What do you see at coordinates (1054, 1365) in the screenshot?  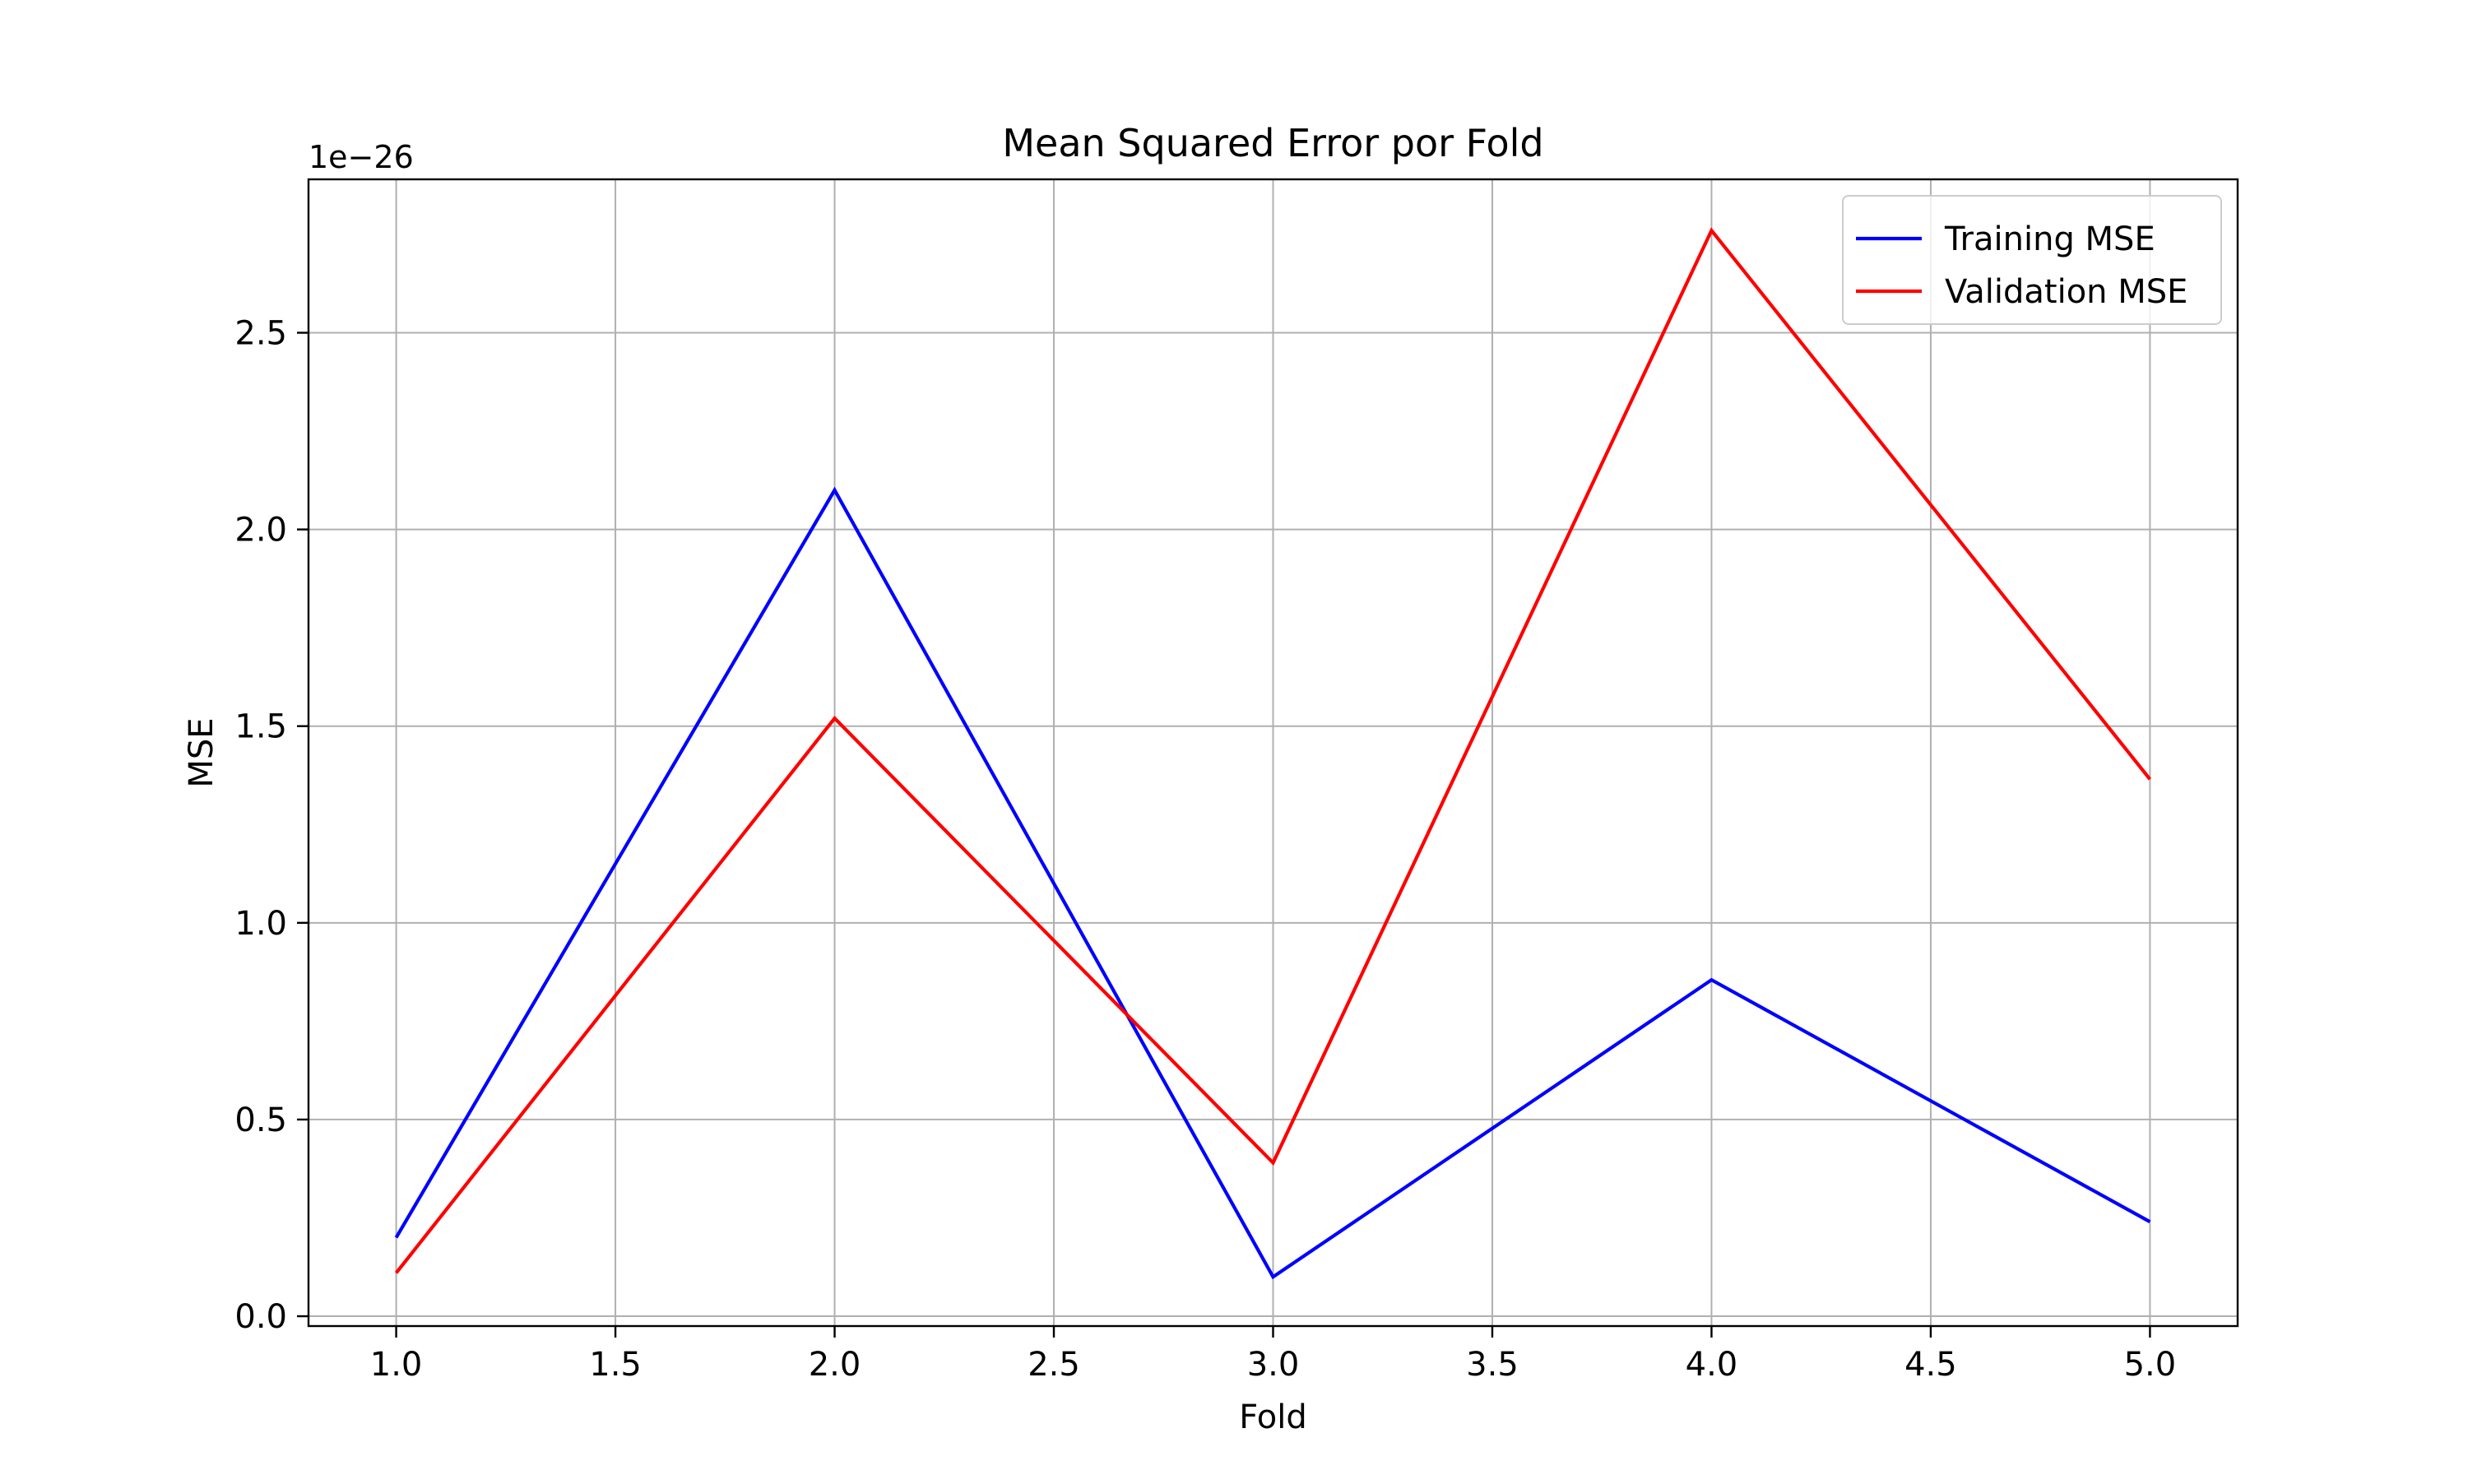 I see `x-tick-label: 2.5` at bounding box center [1054, 1365].